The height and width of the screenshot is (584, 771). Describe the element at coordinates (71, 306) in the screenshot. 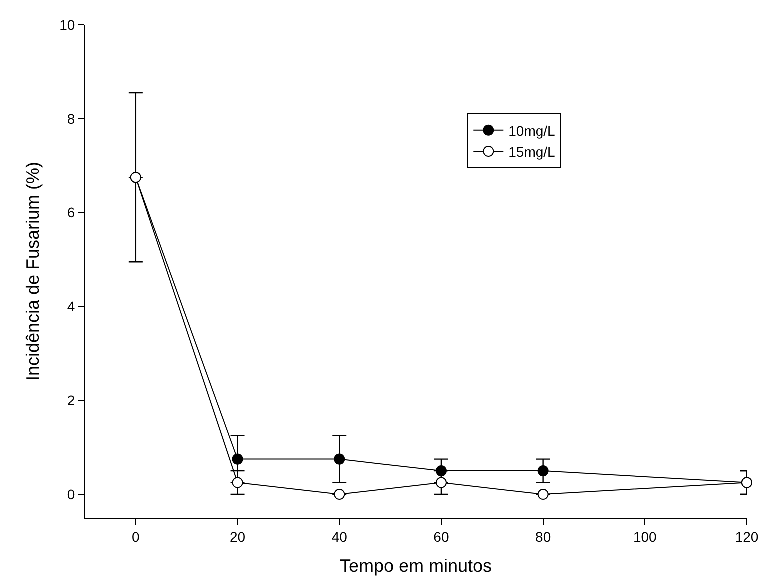

I see `y-tick-label: 4` at that location.